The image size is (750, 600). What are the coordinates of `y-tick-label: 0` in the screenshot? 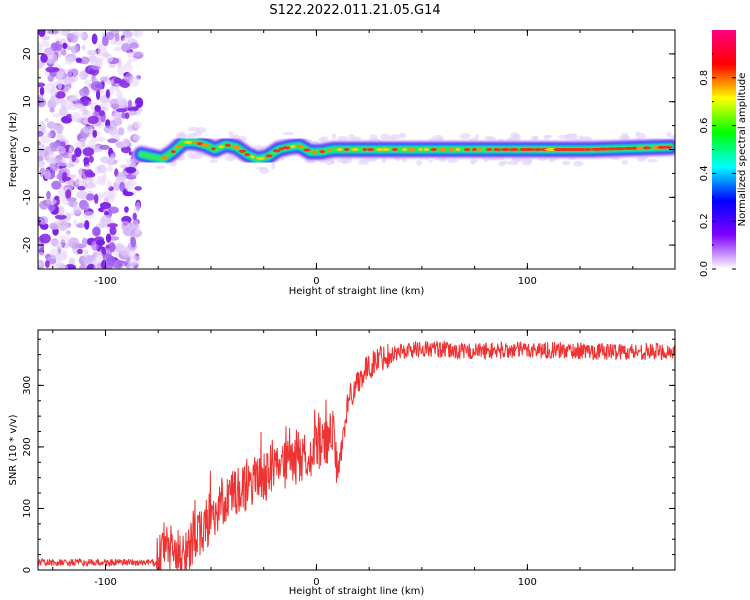 It's located at (27, 570).